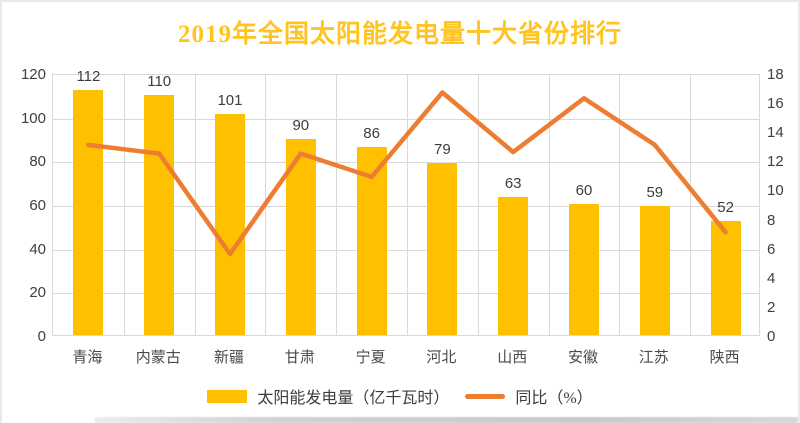  I want to click on bar-column: 59, so click(654, 204).